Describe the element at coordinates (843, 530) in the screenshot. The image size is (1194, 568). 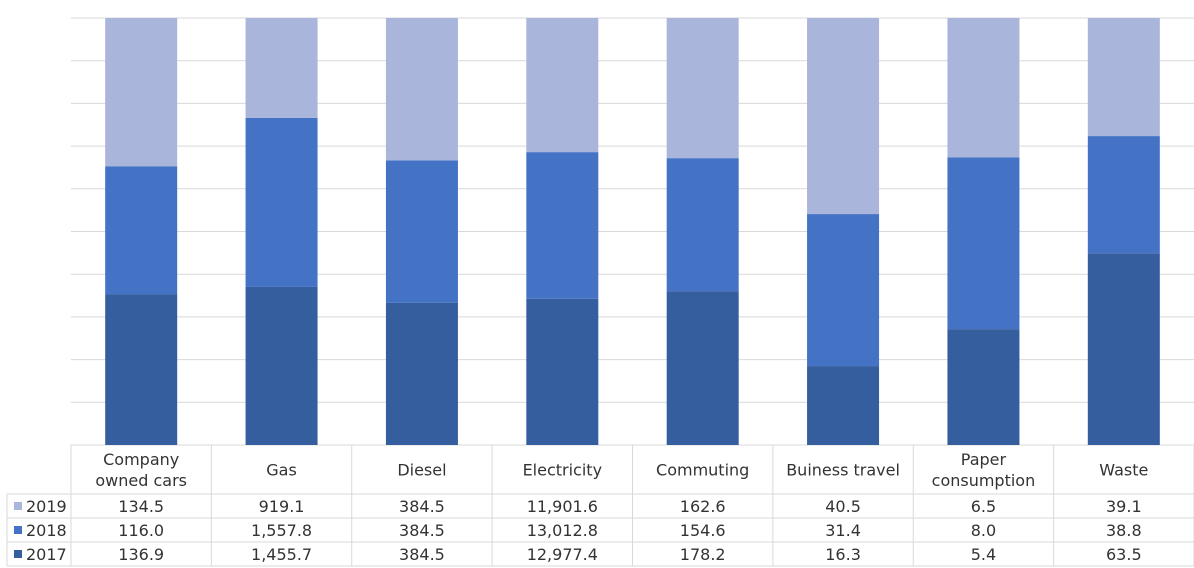
I see `data-value: 31.4` at that location.